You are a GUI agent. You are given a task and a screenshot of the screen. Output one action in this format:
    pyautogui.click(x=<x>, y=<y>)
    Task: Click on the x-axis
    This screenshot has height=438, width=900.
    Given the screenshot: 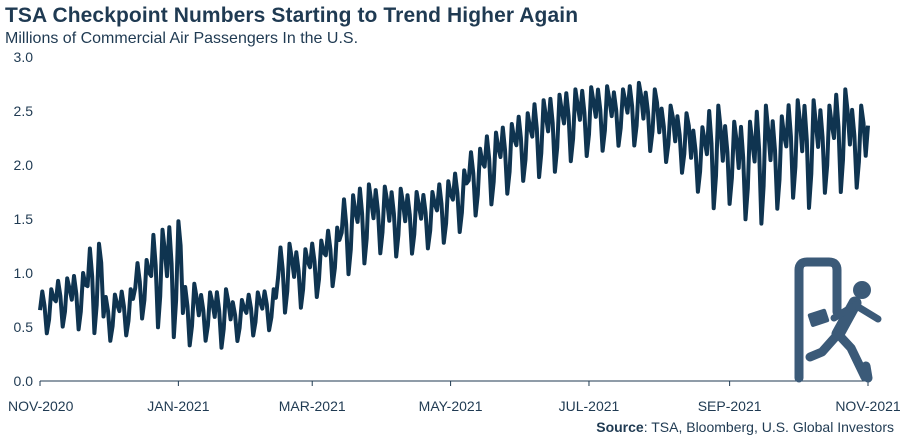 What is the action you would take?
    pyautogui.click(x=455, y=383)
    